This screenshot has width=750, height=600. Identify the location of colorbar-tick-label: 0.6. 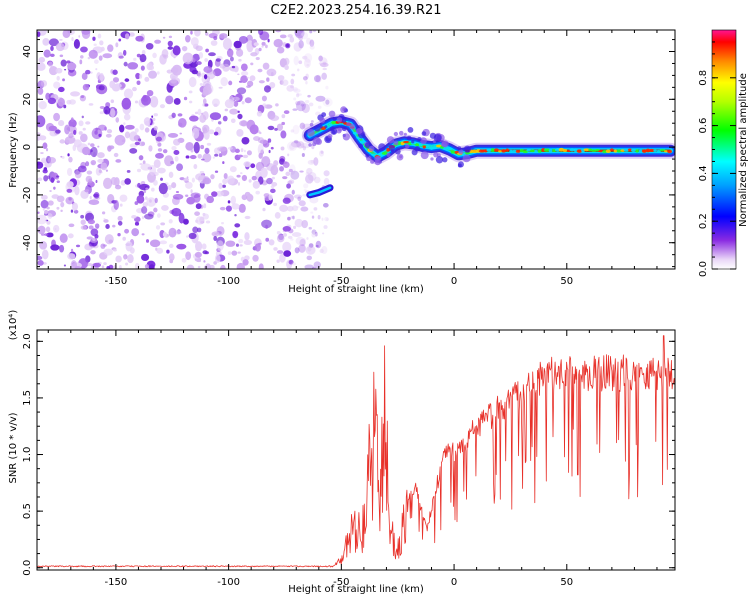
(703, 126).